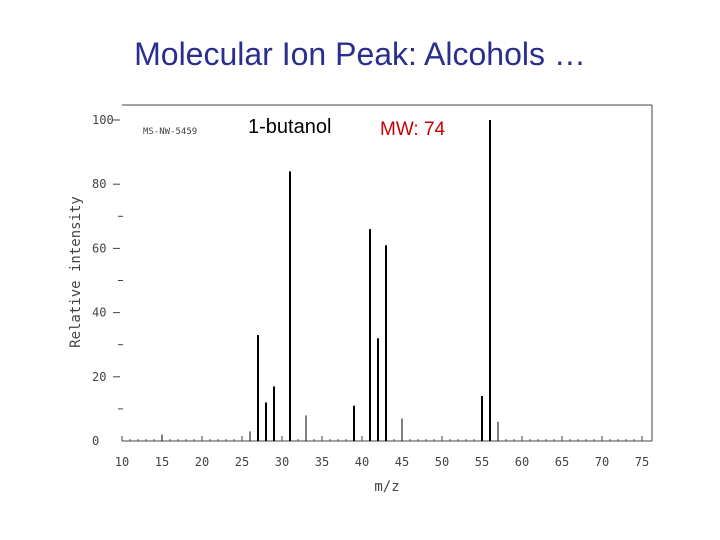 Image resolution: width=720 pixels, height=540 pixels. What do you see at coordinates (242, 462) in the screenshot?
I see `x-tick-label: 25` at bounding box center [242, 462].